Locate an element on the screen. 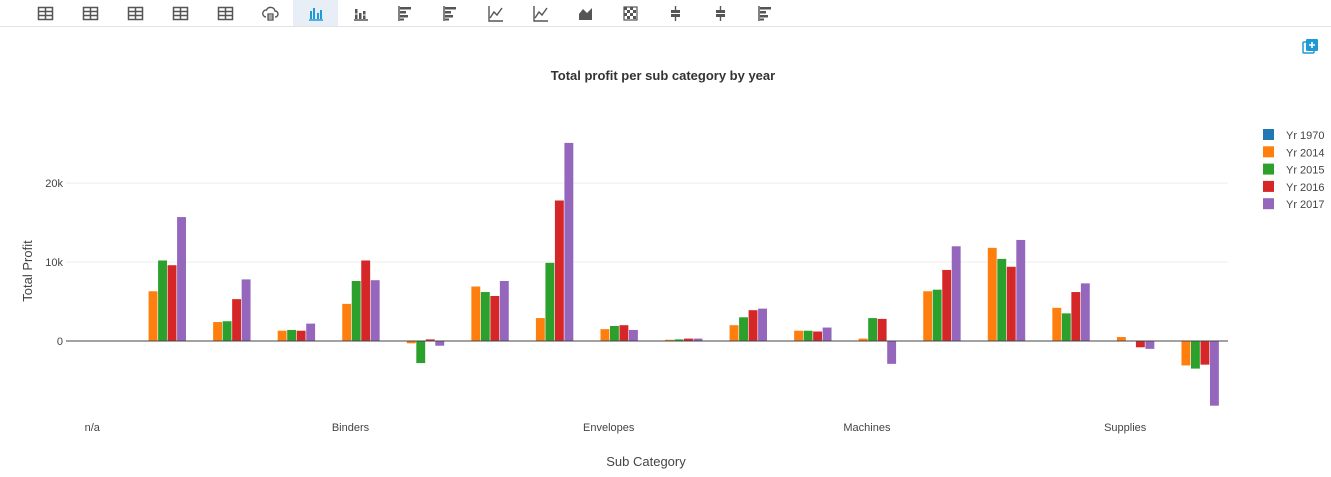  heatmap-icon is located at coordinates (630, 13).